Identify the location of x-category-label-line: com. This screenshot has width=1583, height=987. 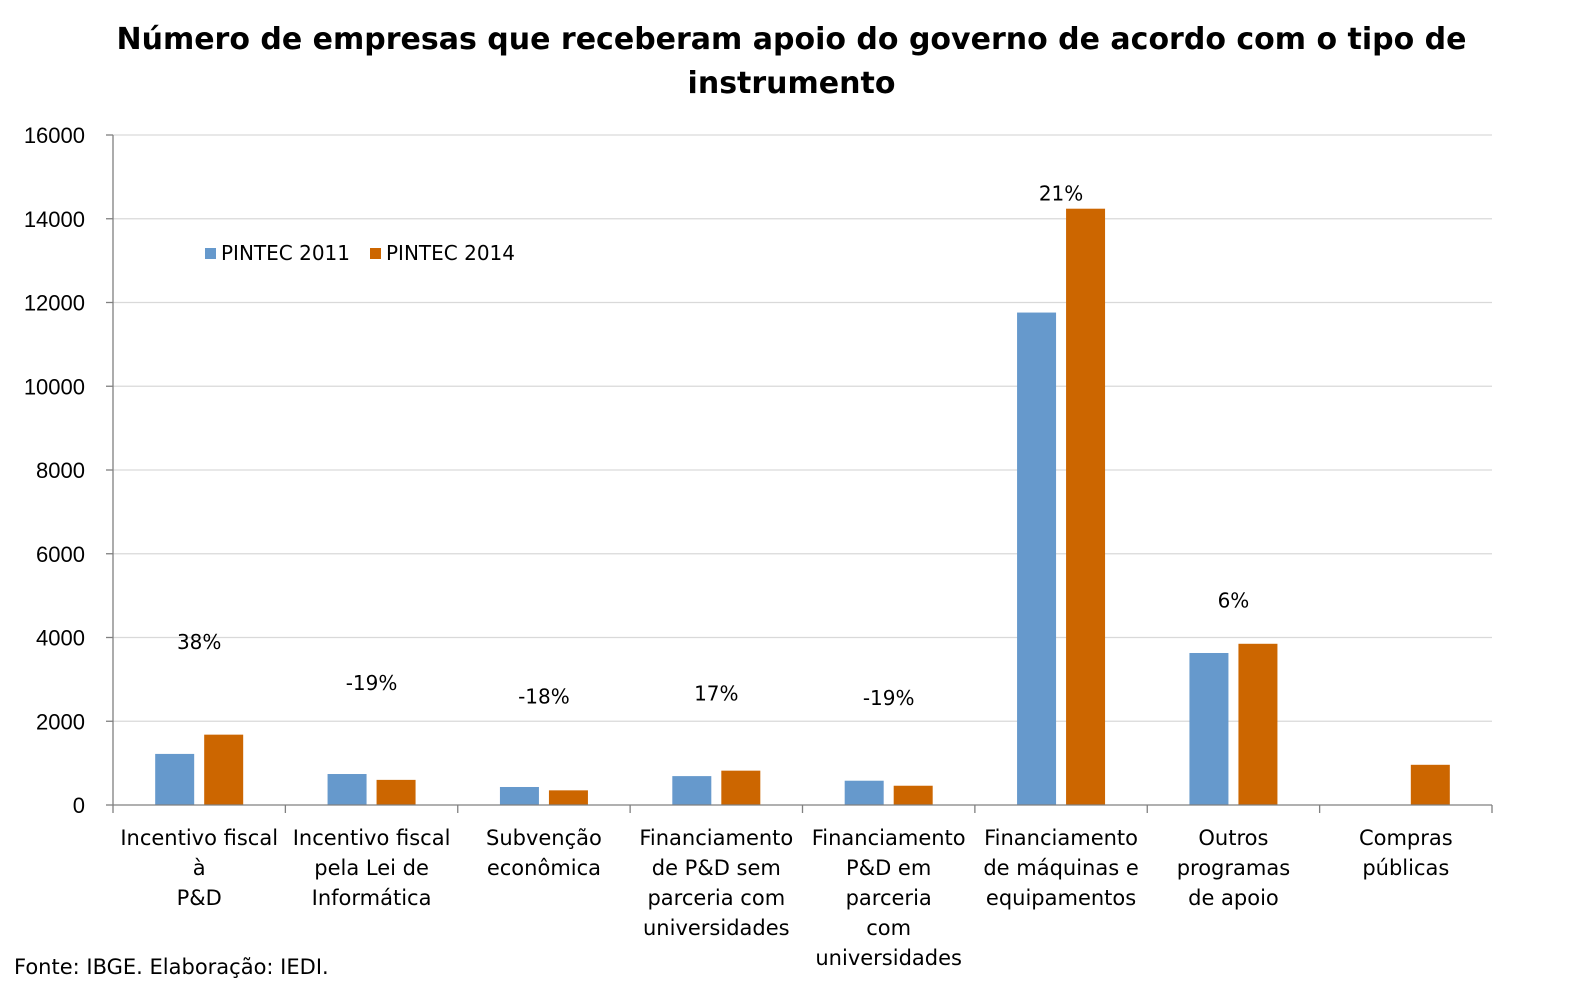
(889, 928).